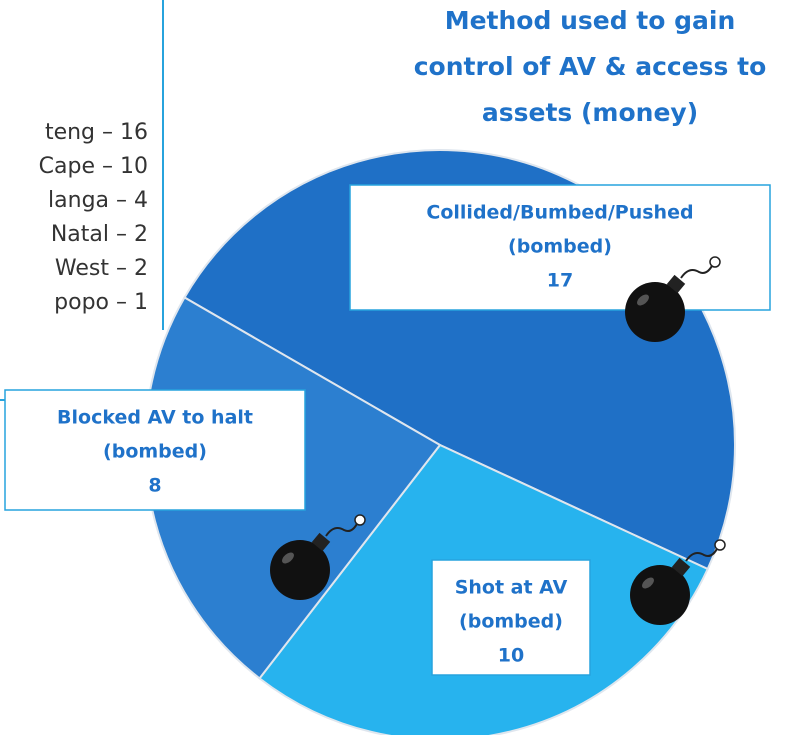 Image resolution: width=802 pixels, height=735 pixels. I want to click on list-item: Cape – 10, so click(93, 166).